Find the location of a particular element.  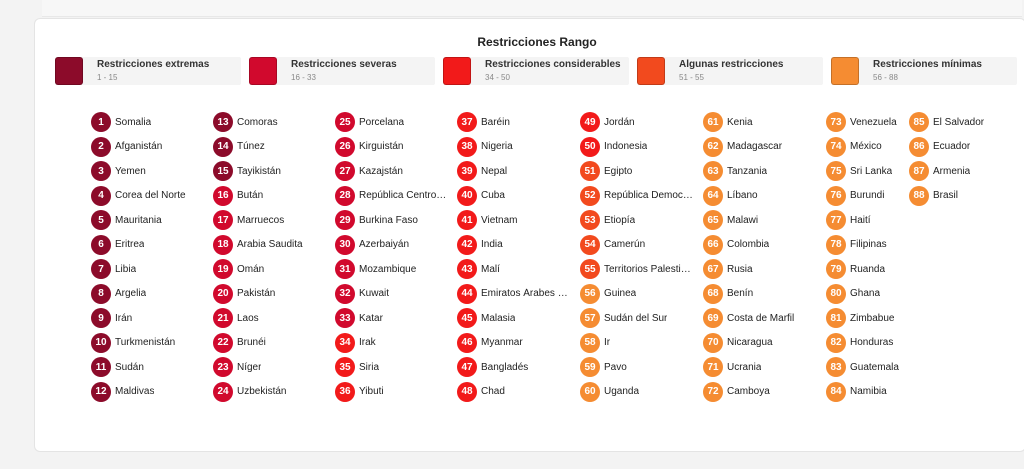

country-name: Ruanda is located at coordinates (868, 269).